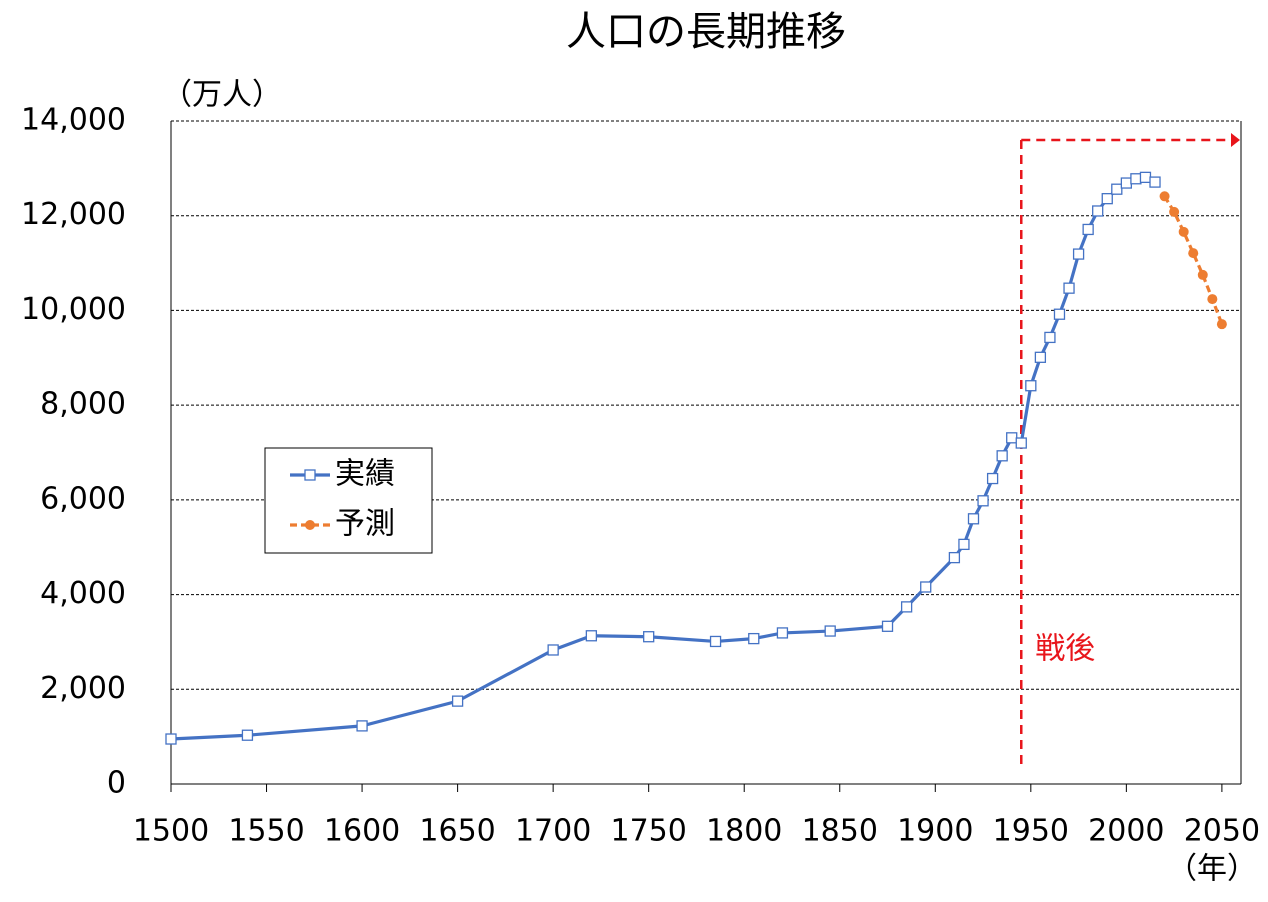  Describe the element at coordinates (266, 831) in the screenshot. I see `x-tick-label: 1550` at that location.